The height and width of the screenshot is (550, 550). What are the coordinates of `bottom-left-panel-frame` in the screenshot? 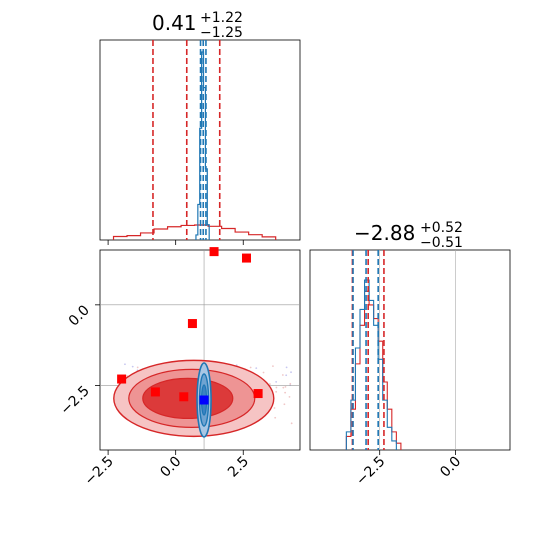 It's located at (200, 350).